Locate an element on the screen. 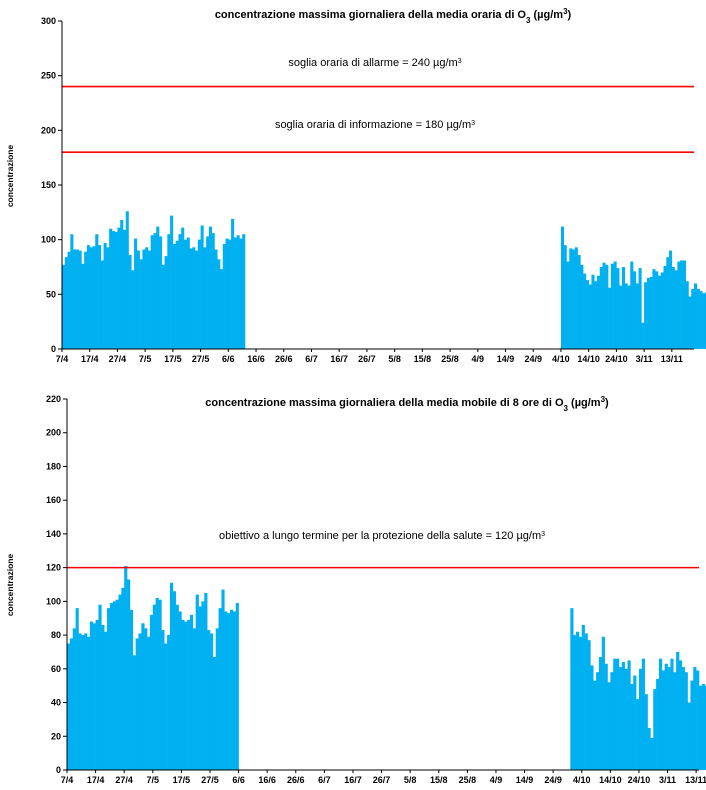 This screenshot has width=706, height=790. chart-2-x-tick-label: 27/4 is located at coordinates (124, 780).